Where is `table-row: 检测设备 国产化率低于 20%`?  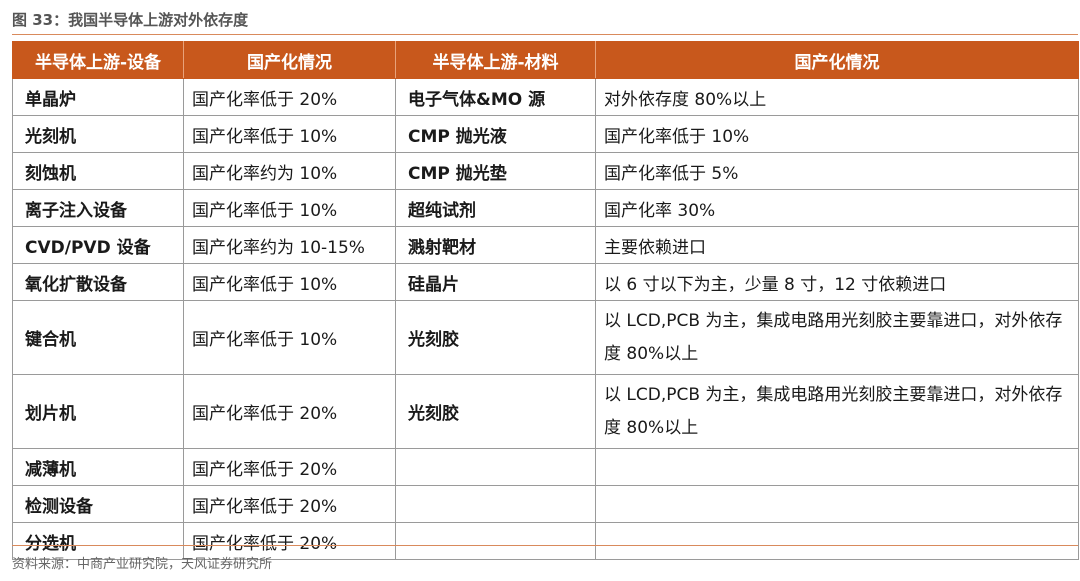
table-row: 检测设备 国产化率低于 20% is located at coordinates (545, 504).